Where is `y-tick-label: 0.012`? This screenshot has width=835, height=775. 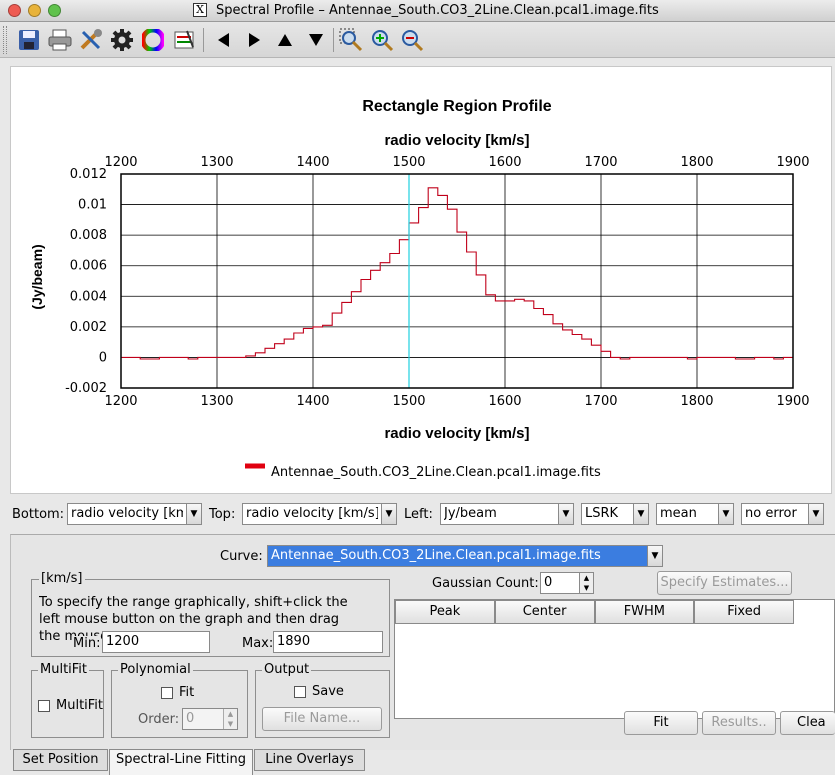 y-tick-label: 0.012 is located at coordinates (88, 174).